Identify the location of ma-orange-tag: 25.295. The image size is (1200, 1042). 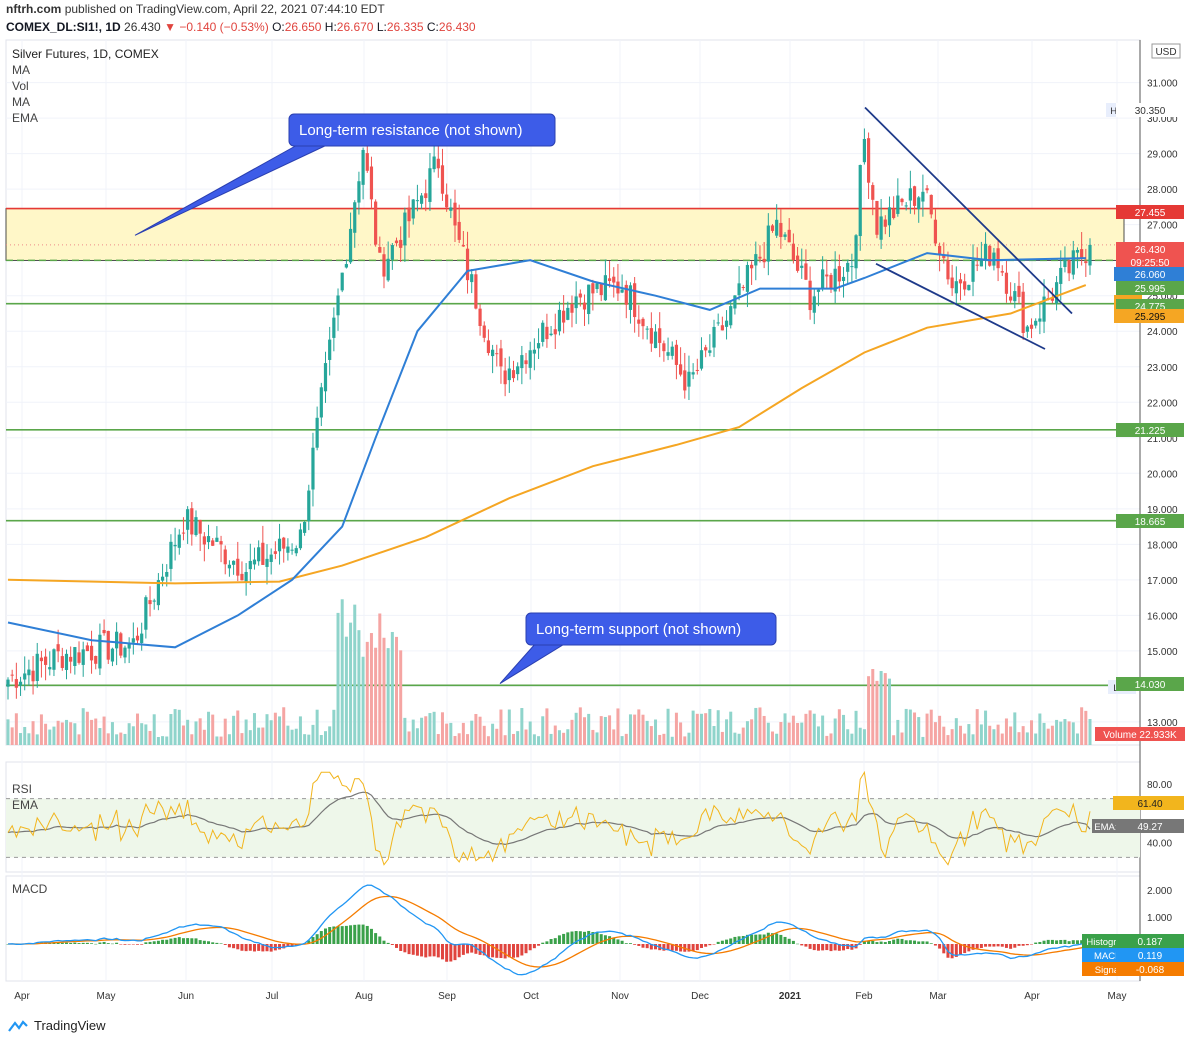
(1150, 317).